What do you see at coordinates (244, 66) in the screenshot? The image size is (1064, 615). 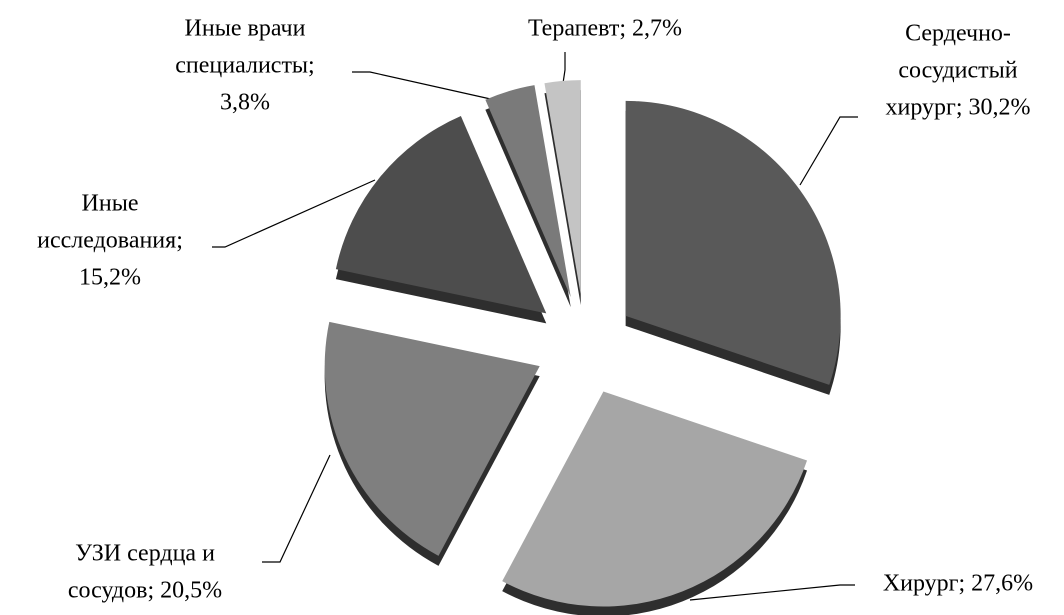 I see `slice-label: специалисты;` at bounding box center [244, 66].